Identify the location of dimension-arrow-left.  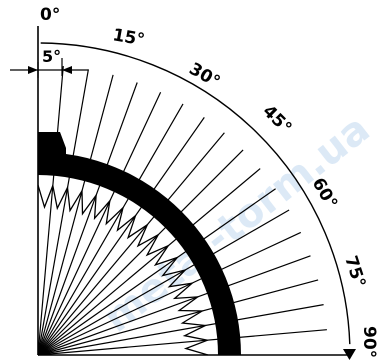
(33, 70).